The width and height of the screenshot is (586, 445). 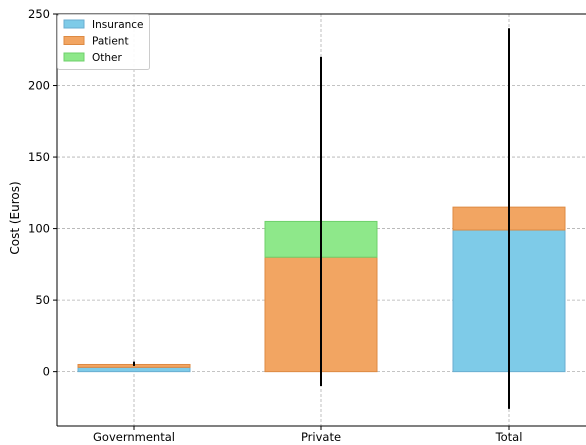 I want to click on legend-label-other: Other, so click(x=107, y=58).